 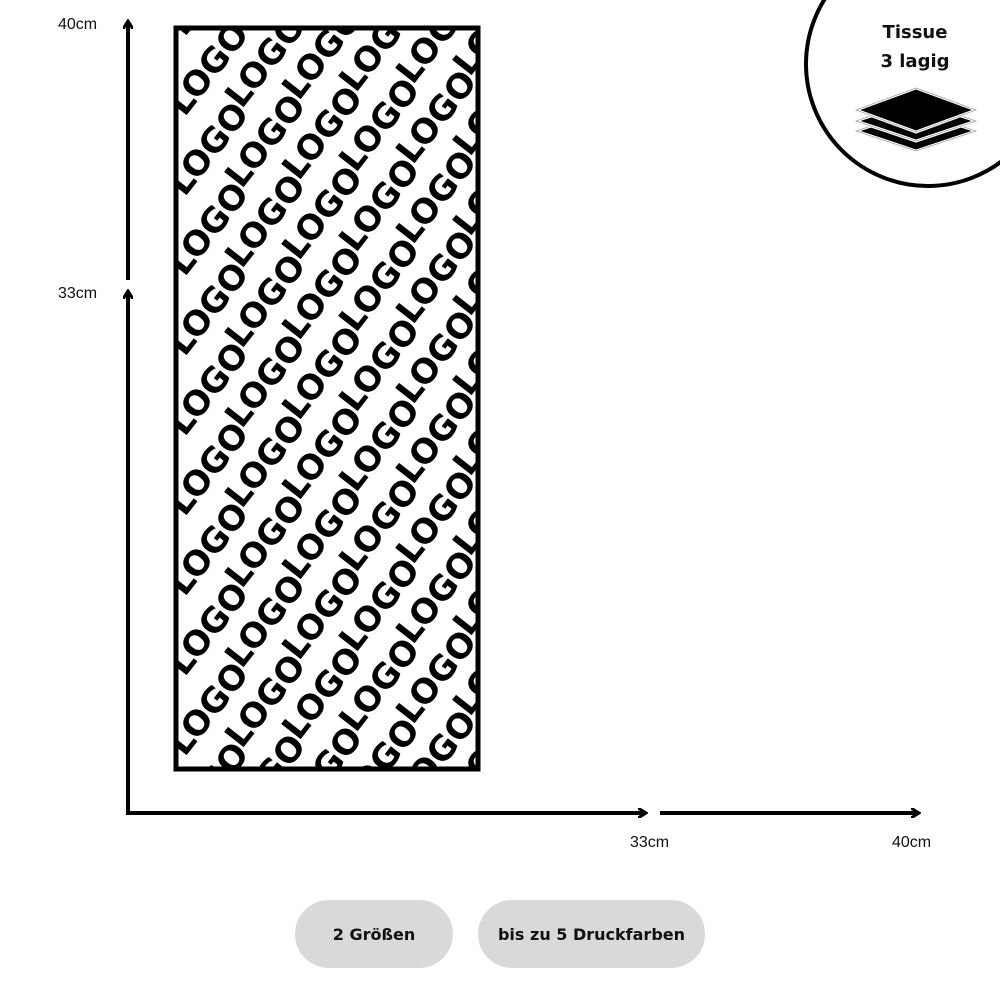 I want to click on height-min-label: 33cm, so click(x=78, y=293).